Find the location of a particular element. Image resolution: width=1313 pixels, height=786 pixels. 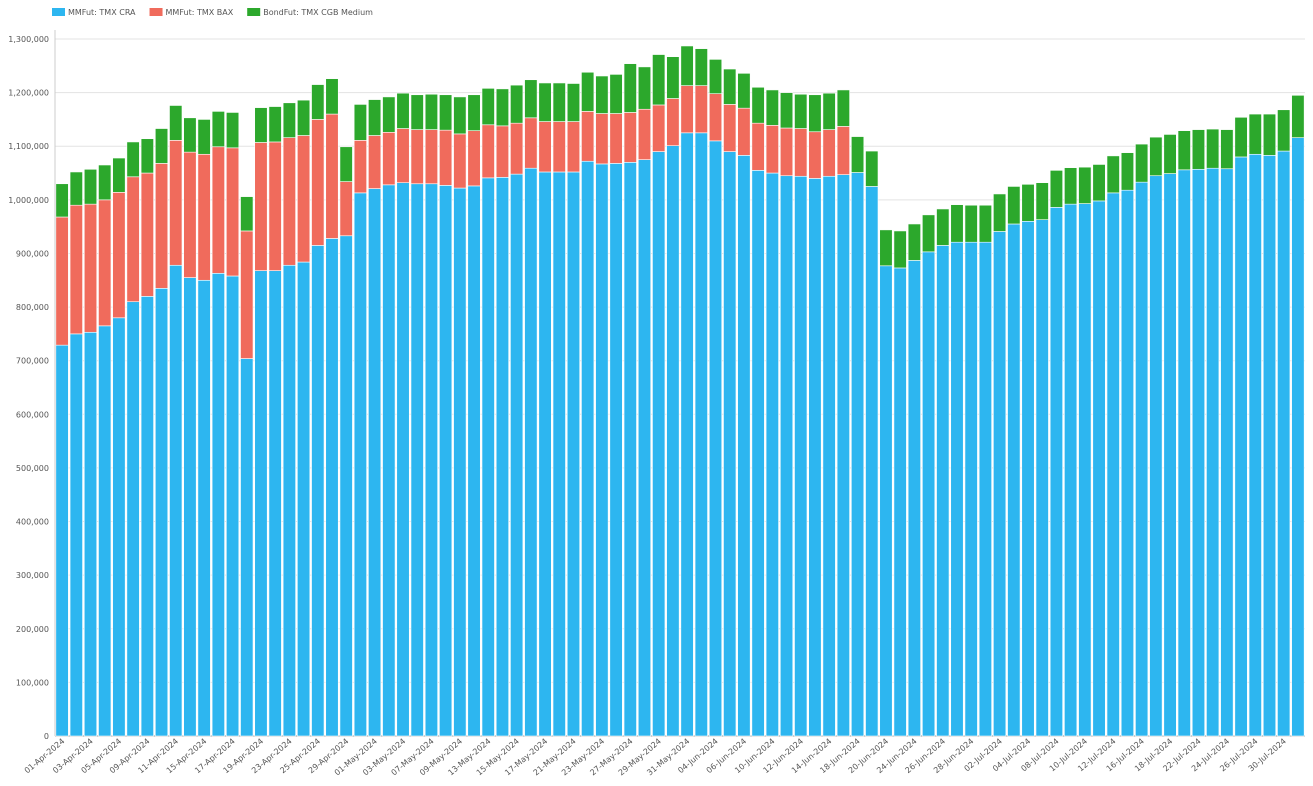

y-tick-label: 1,100,000 is located at coordinates (28, 146).